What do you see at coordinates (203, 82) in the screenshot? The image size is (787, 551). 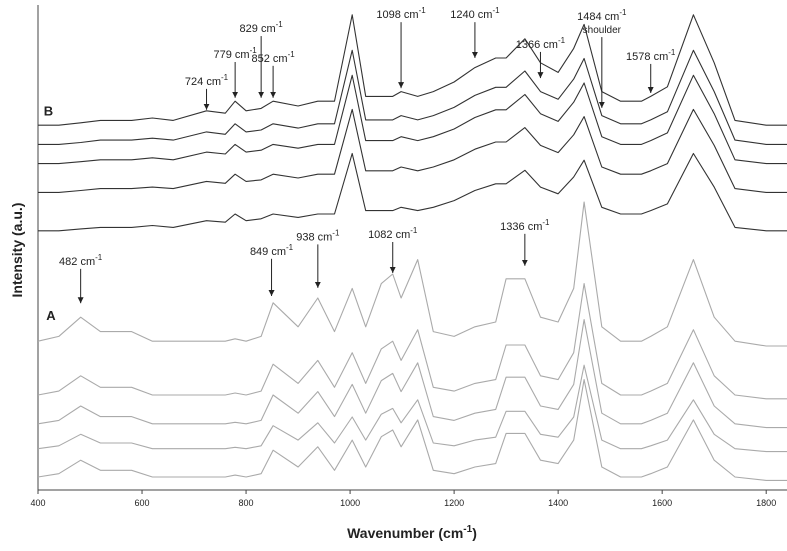 I see `annotation-text: 724 cm` at bounding box center [203, 82].